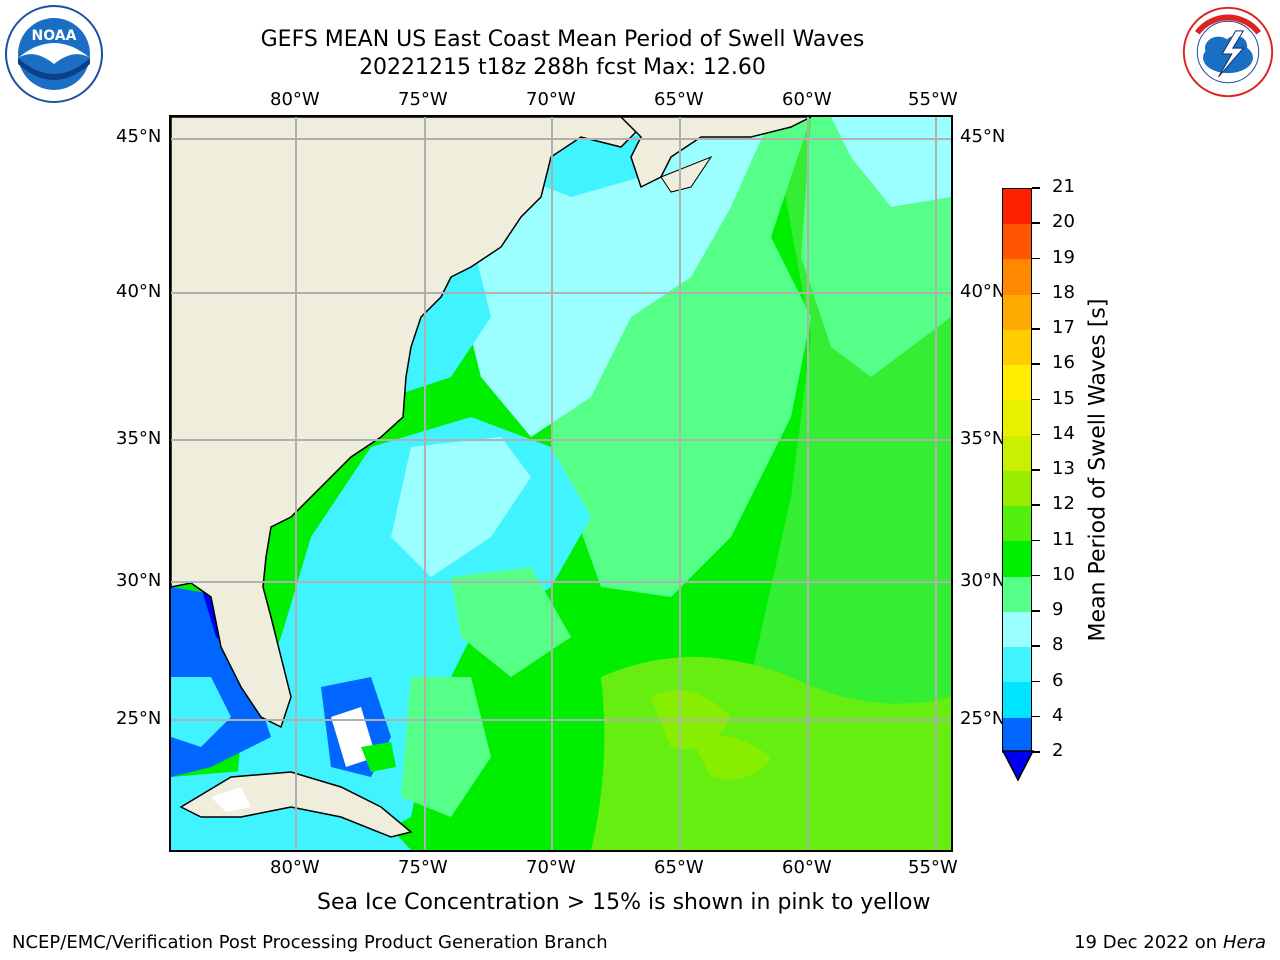 This screenshot has height=960, width=1280. Describe the element at coordinates (807, 867) in the screenshot. I see `lon-label-bottom: 60°W` at that location.